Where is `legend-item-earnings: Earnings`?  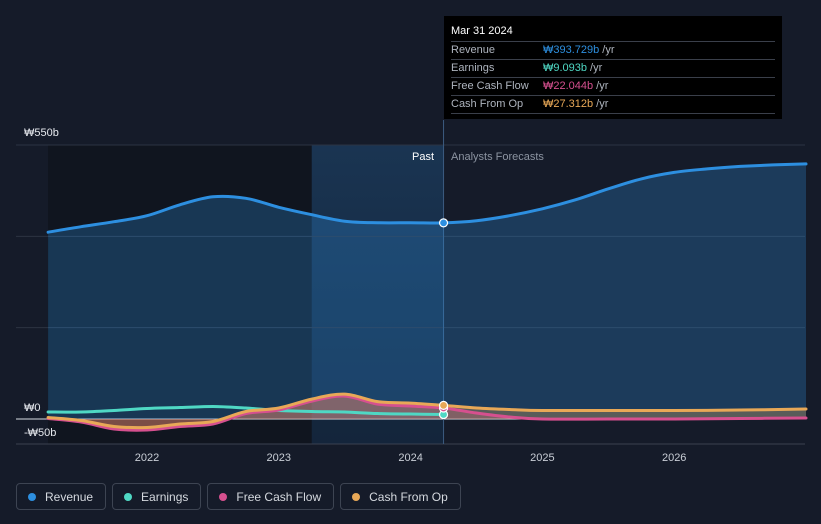
legend-item-earnings: Earnings is located at coordinates (157, 496).